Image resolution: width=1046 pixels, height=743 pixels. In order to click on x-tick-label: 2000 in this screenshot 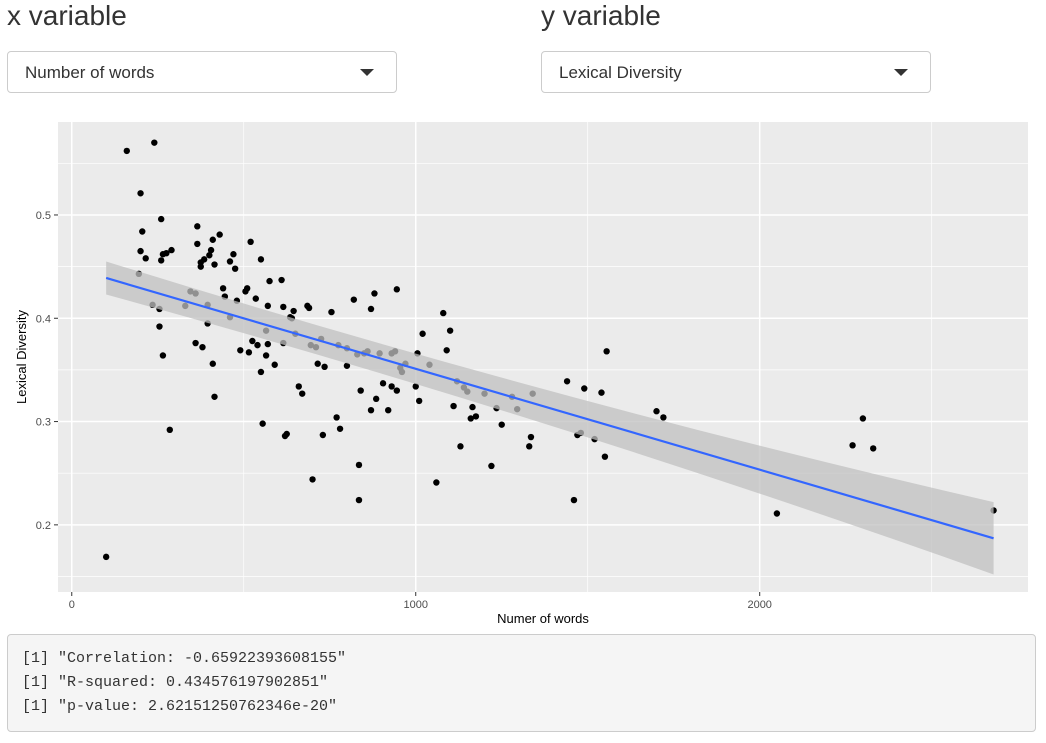, I will do `click(759, 605)`.